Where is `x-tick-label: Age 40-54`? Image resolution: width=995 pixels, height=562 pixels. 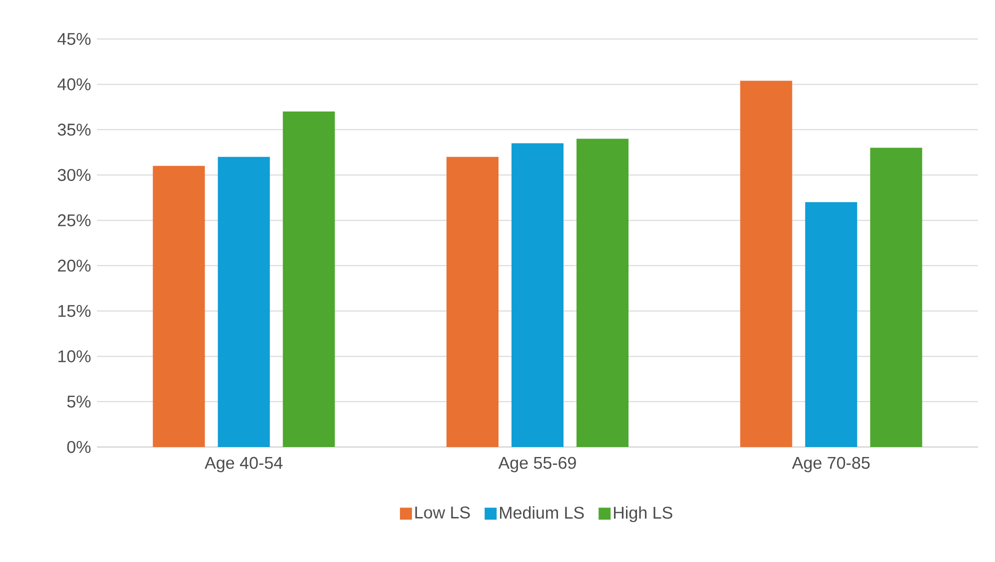
x-tick-label: Age 40-54 is located at coordinates (243, 464).